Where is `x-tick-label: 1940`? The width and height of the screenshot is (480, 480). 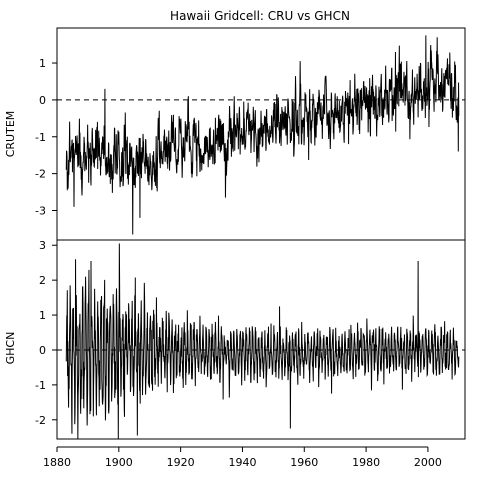
x-tick-label: 1940 is located at coordinates (242, 462).